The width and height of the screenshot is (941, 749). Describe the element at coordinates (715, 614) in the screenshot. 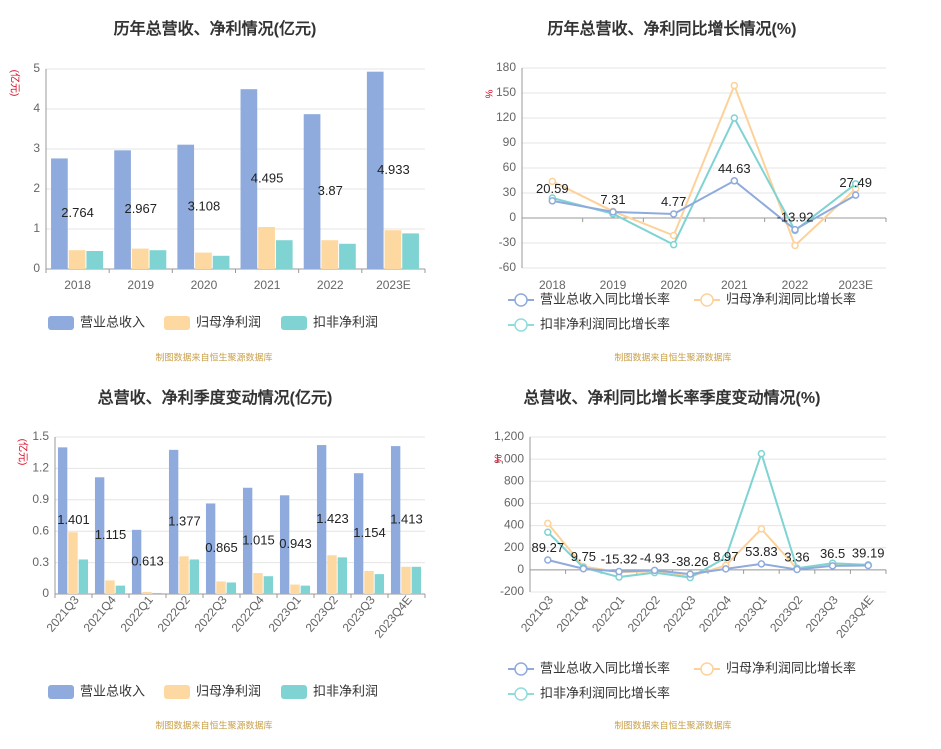

I see `x-tick-label: 2022Q4` at that location.